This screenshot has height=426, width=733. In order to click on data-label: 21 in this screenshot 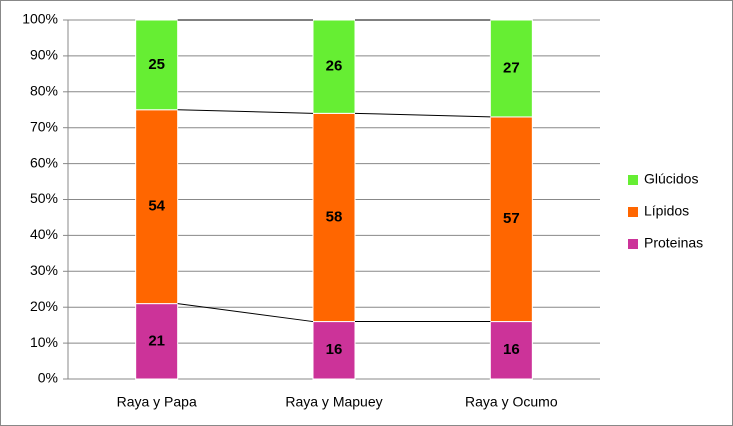, I will do `click(156, 340)`.